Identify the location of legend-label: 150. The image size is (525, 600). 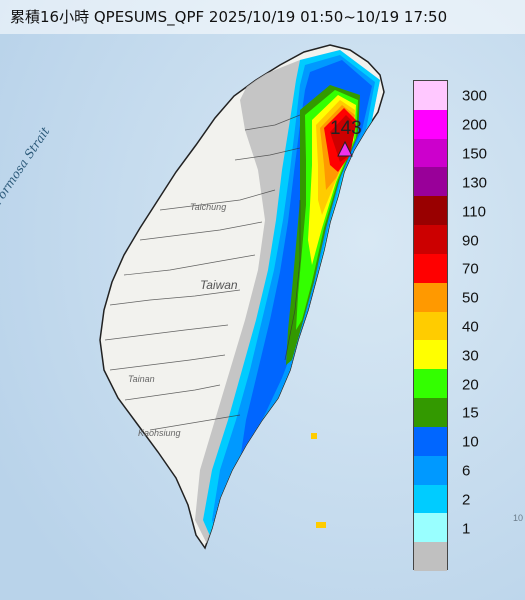
(475, 154).